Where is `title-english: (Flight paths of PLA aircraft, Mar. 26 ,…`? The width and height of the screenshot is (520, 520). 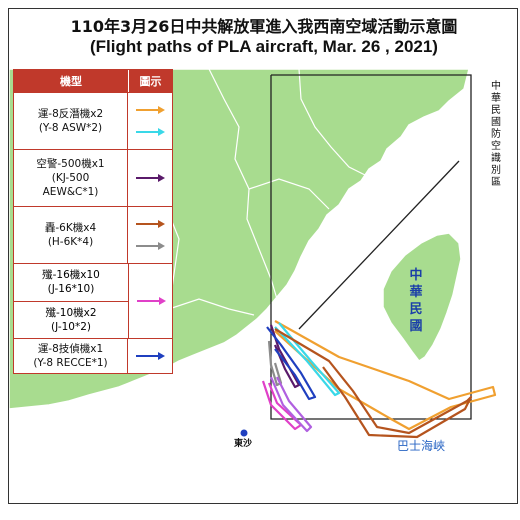 title-english: (Flight paths of PLA aircraft, Mar. 26 ,… is located at coordinates (264, 46).